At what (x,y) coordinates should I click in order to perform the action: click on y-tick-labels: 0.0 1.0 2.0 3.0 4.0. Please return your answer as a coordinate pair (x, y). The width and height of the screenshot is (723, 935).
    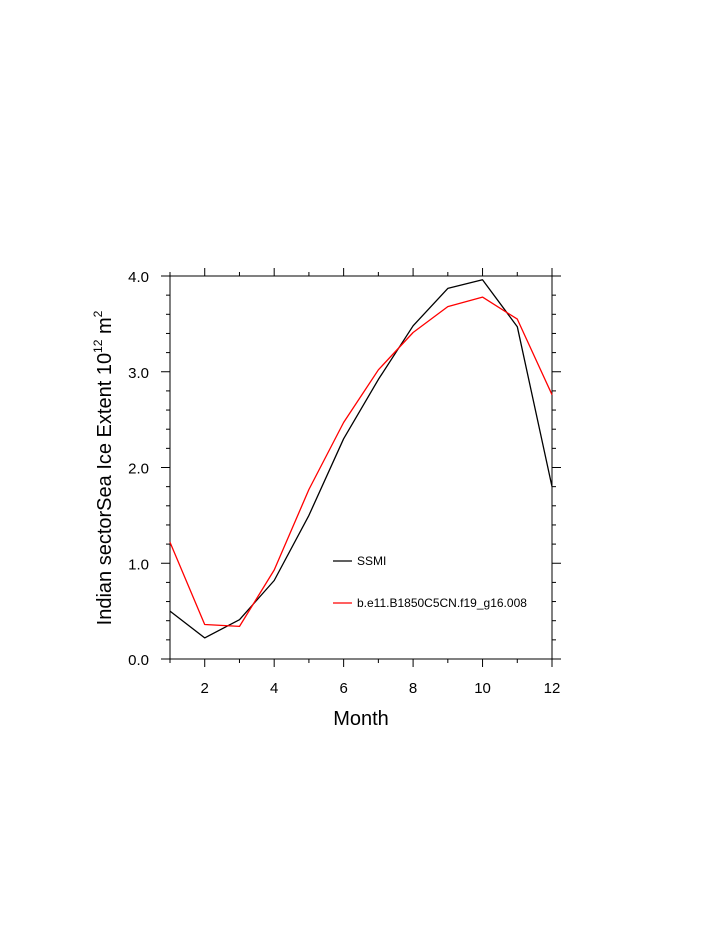
    Looking at the image, I should click on (138, 469).